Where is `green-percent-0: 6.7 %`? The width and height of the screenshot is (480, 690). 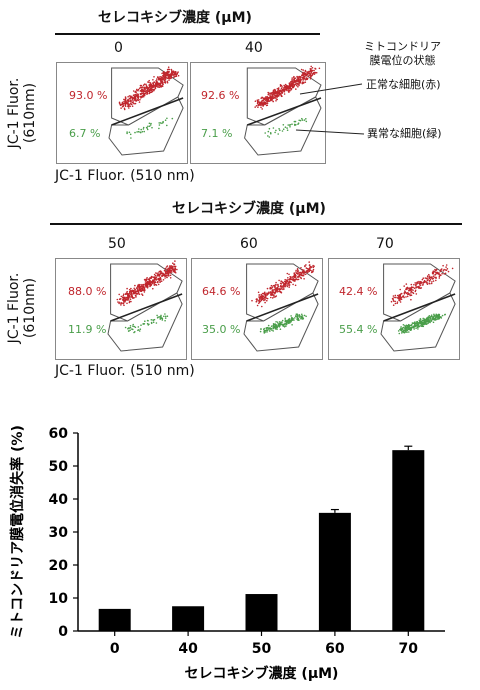 green-percent-0: 6.7 % is located at coordinates (85, 133).